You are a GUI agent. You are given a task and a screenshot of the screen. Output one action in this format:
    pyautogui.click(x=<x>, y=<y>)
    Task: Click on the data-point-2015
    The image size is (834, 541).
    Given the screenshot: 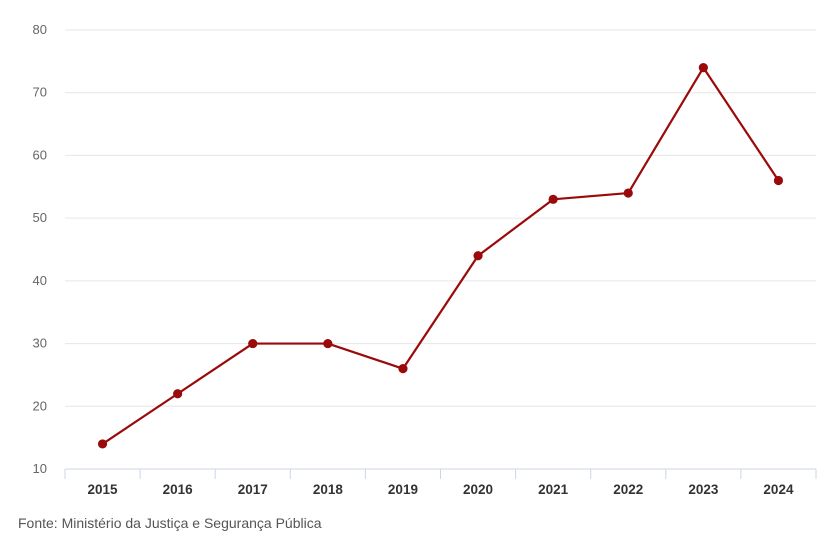 What is the action you would take?
    pyautogui.click(x=102, y=444)
    